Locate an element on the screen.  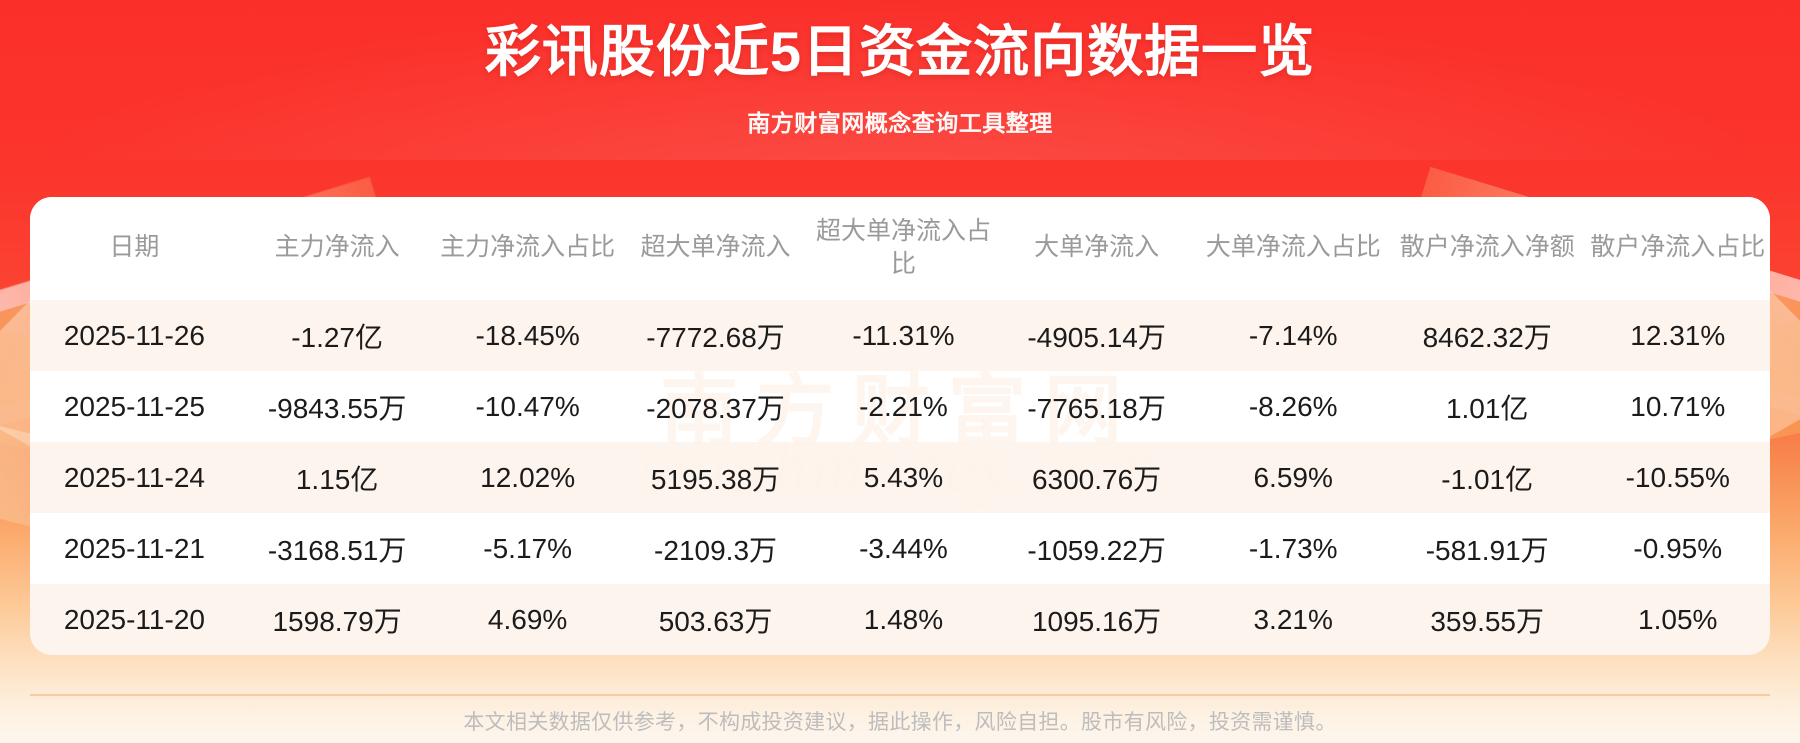
column-header-main-net-inflow: 主力净流入 is located at coordinates (337, 248).